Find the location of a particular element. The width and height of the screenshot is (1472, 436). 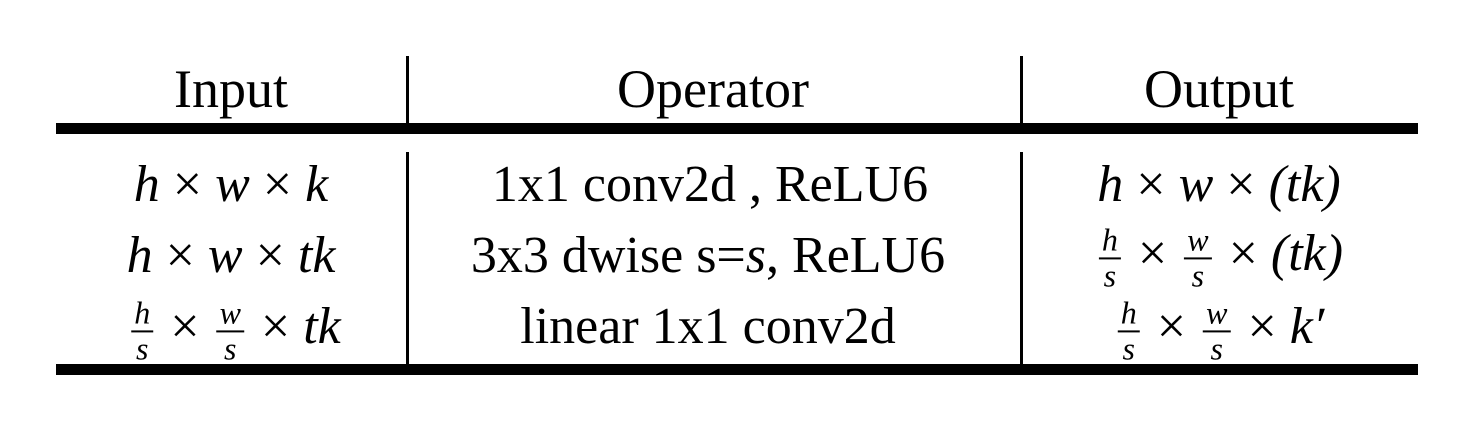

header-output: Output is located at coordinates (1219, 89).